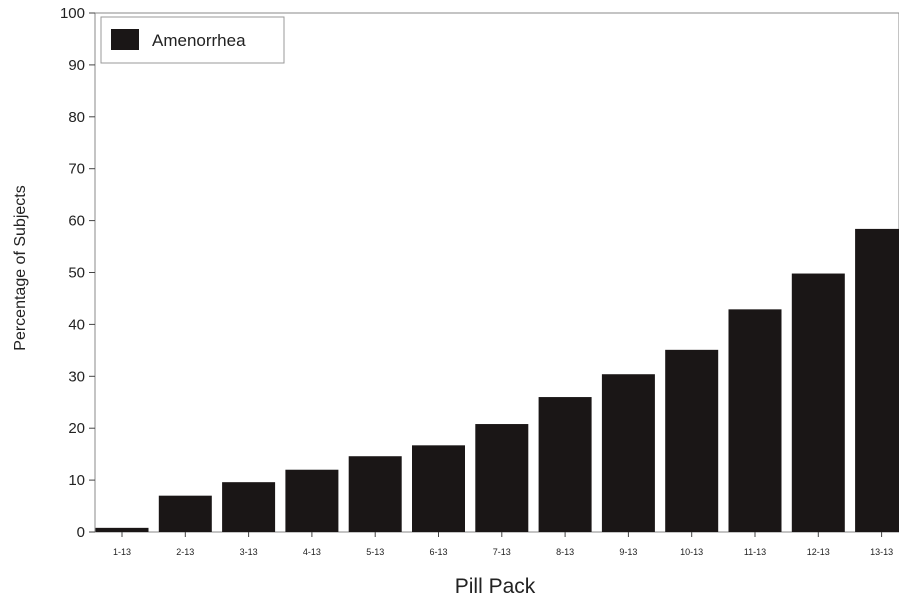 The width and height of the screenshot is (899, 602). What do you see at coordinates (76, 117) in the screenshot?
I see `y-tick-label: 80` at bounding box center [76, 117].